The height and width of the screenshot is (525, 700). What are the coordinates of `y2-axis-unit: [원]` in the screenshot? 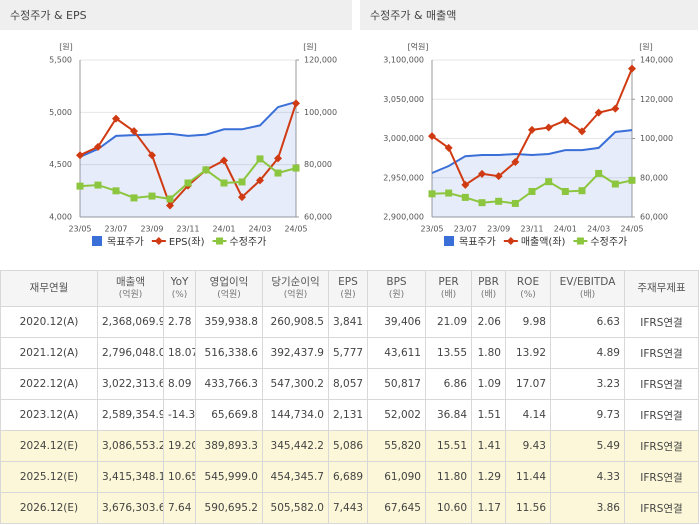 It's located at (310, 47).